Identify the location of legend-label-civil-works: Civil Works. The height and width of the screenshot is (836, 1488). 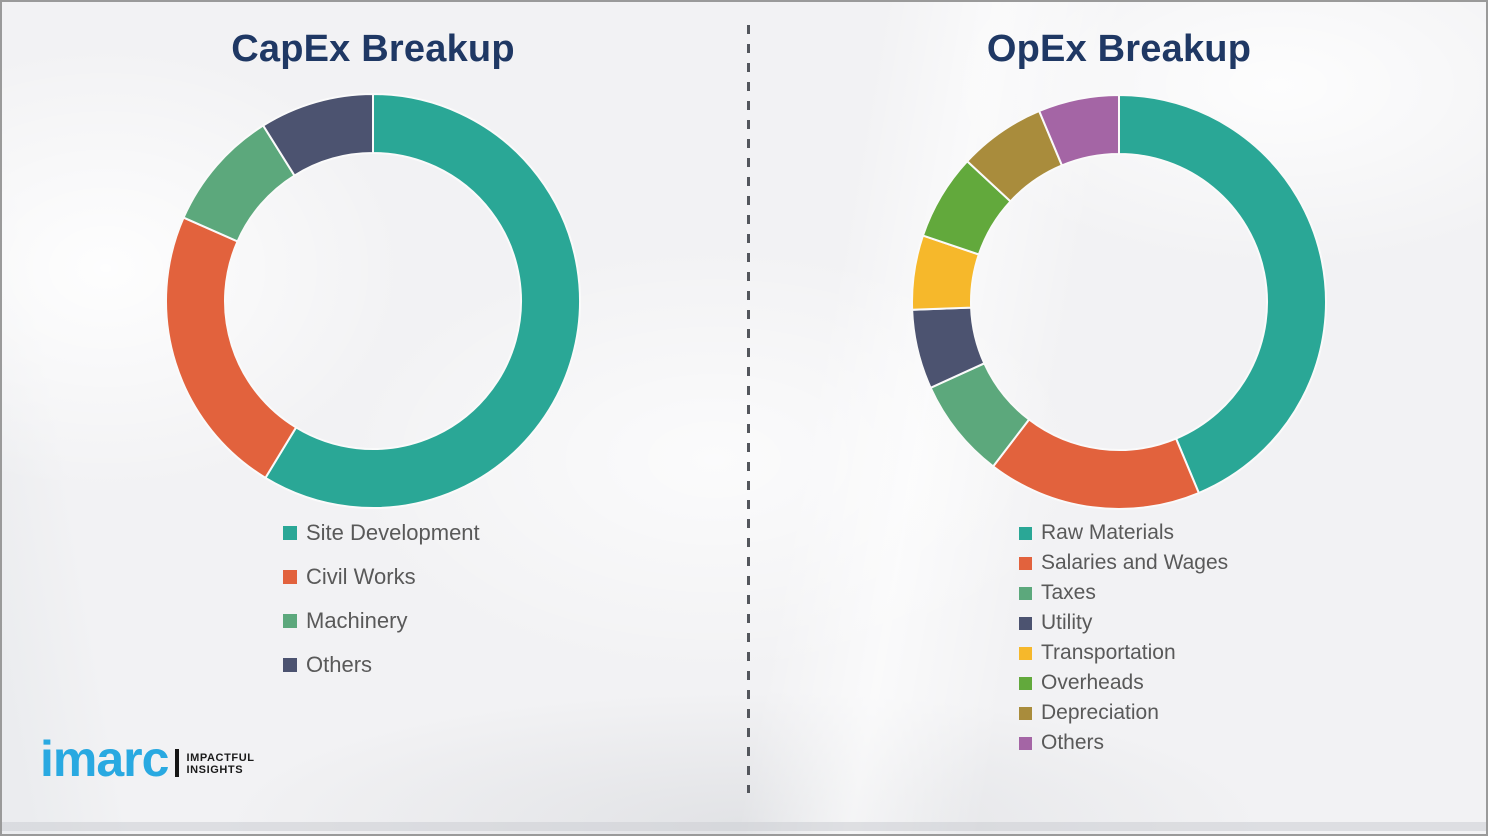
(361, 576).